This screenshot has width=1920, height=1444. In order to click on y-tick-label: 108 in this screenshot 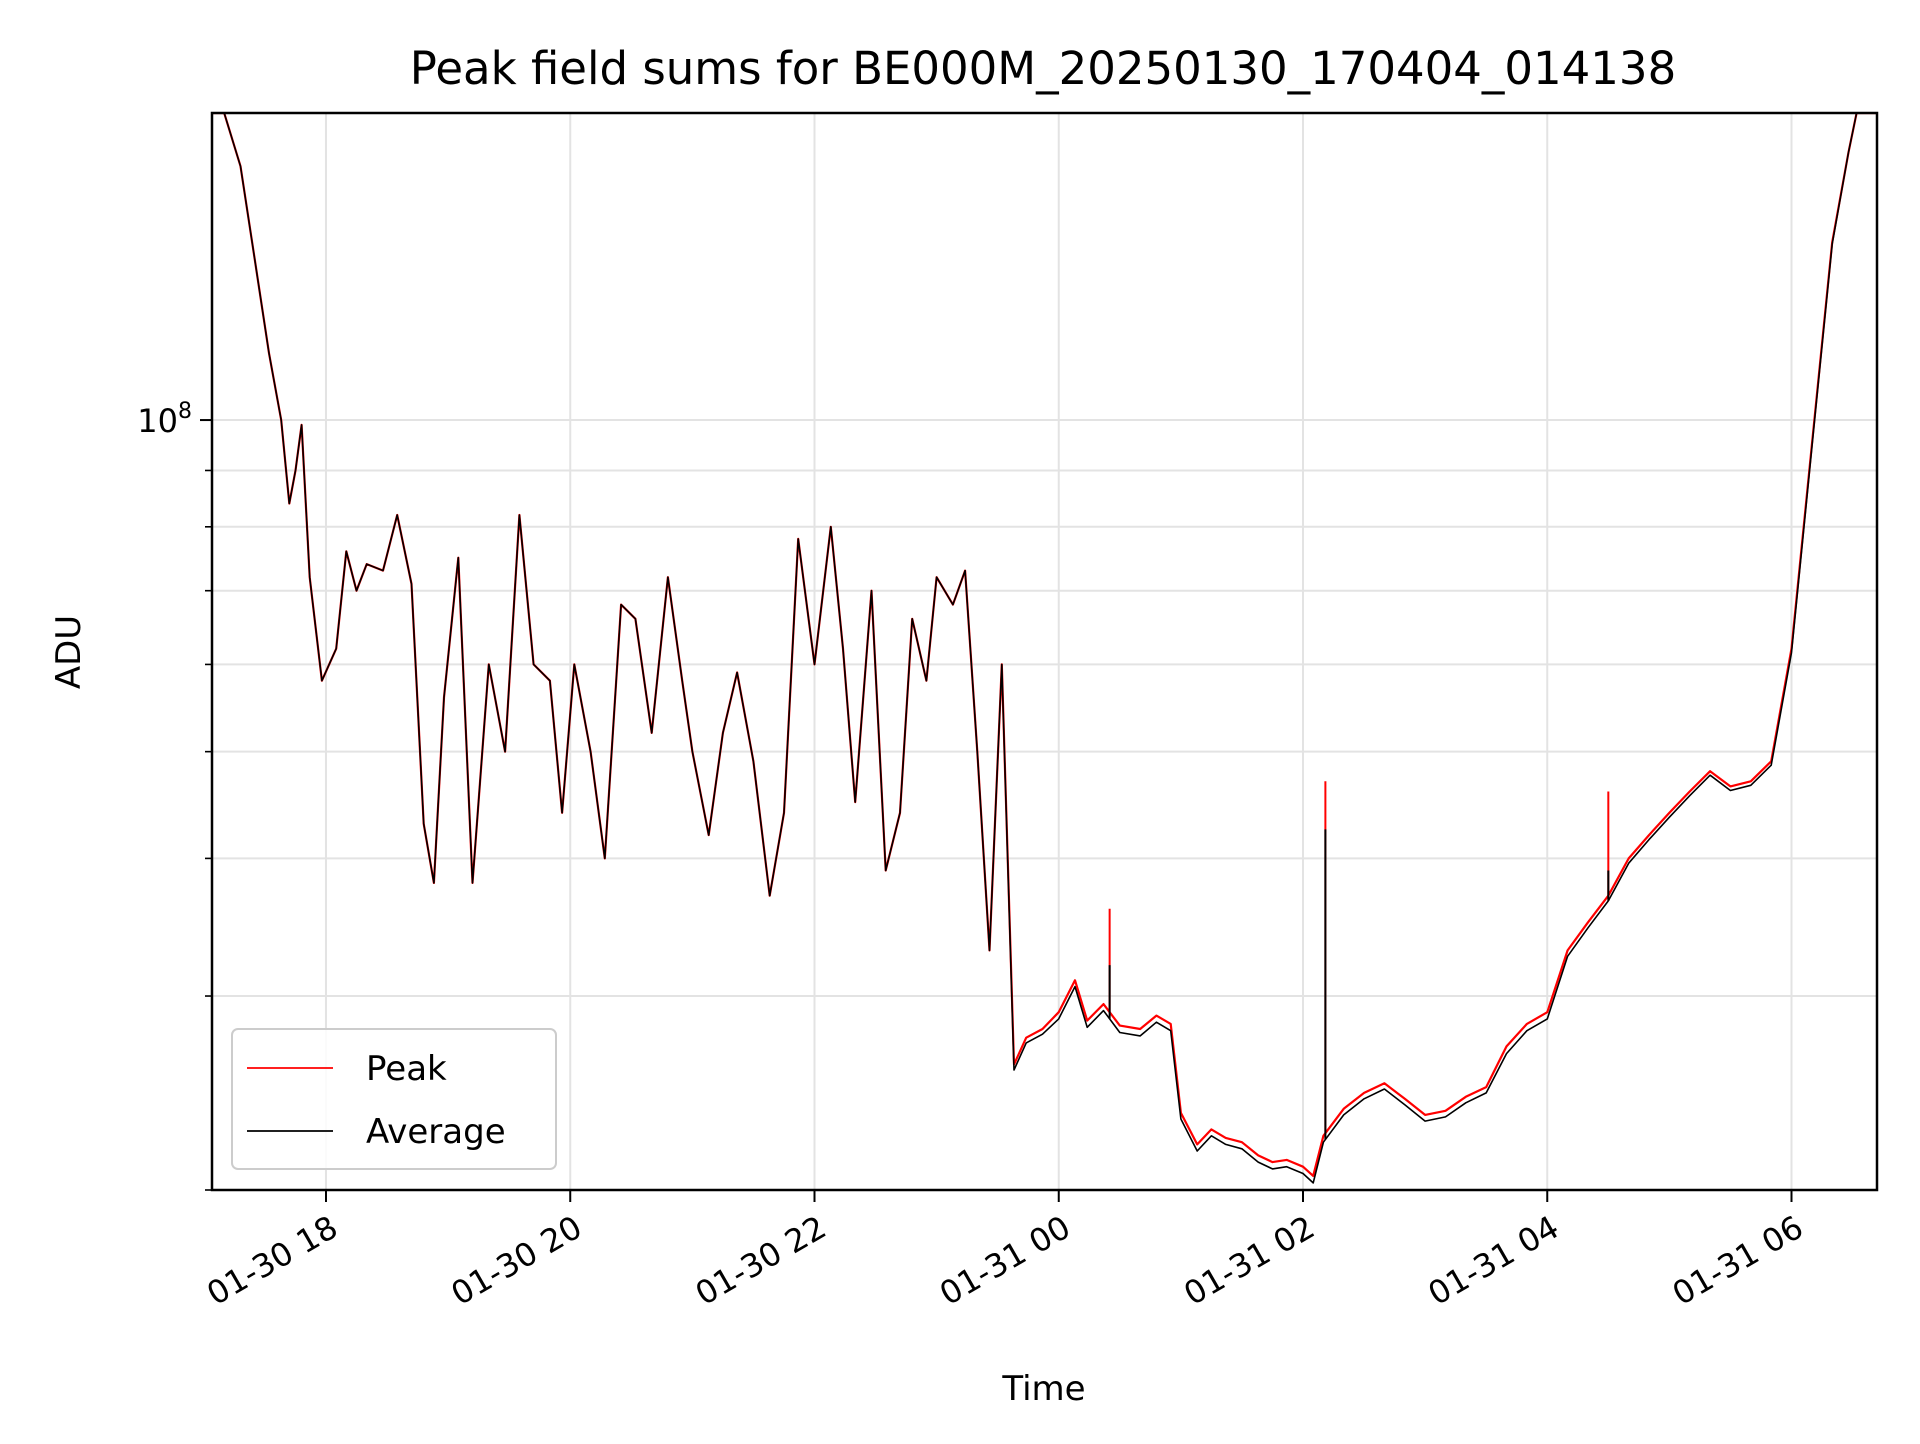, I will do `click(164, 419)`.